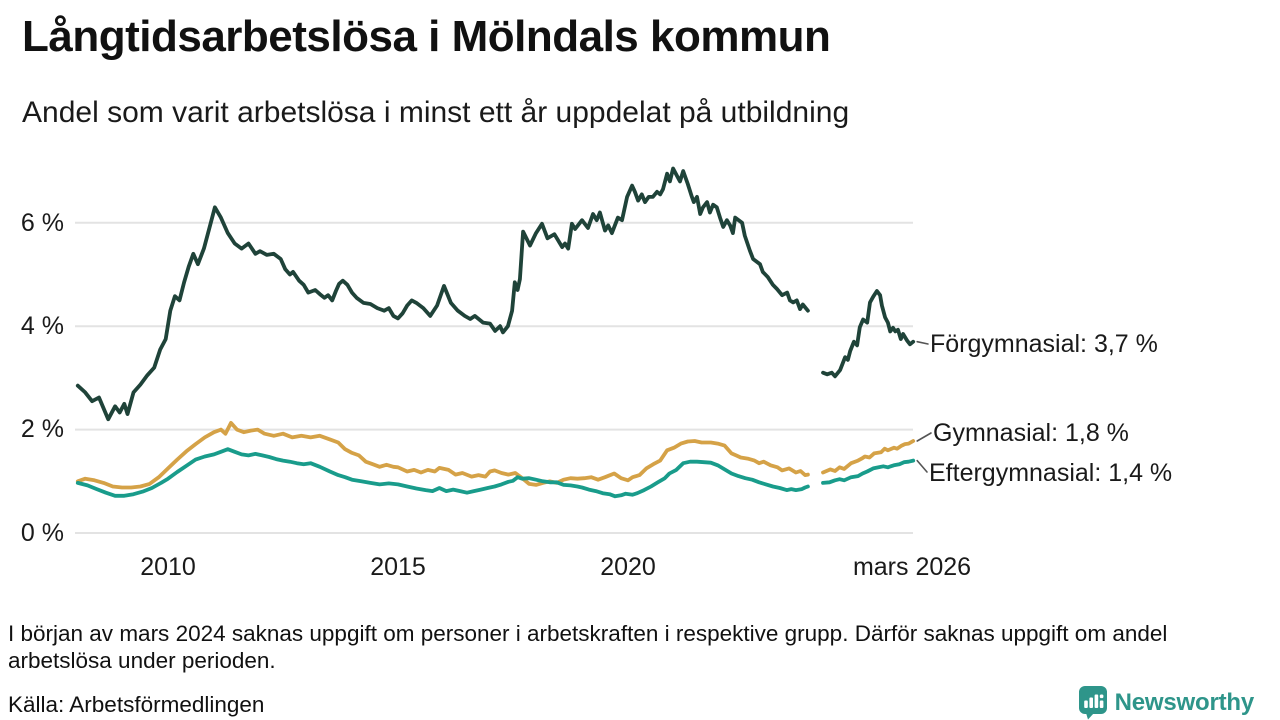 This screenshot has height=720, width=1280. Describe the element at coordinates (42, 326) in the screenshot. I see `y-axis-tick-label-4: 4 %` at that location.